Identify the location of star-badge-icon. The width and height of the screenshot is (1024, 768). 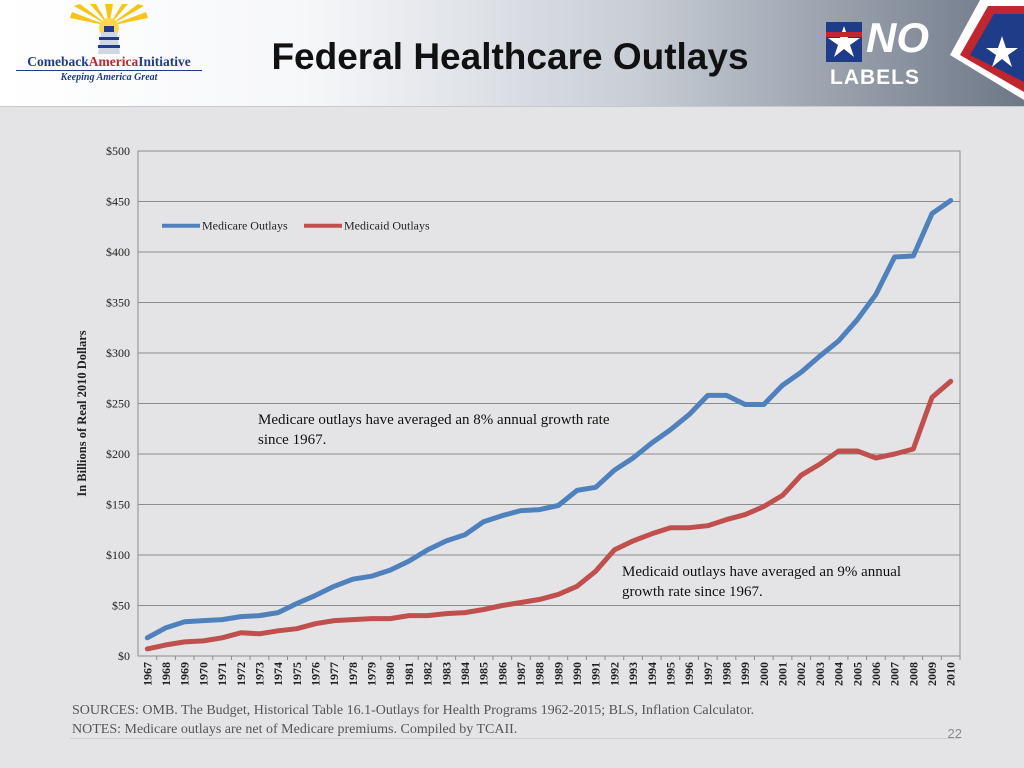
(844, 42).